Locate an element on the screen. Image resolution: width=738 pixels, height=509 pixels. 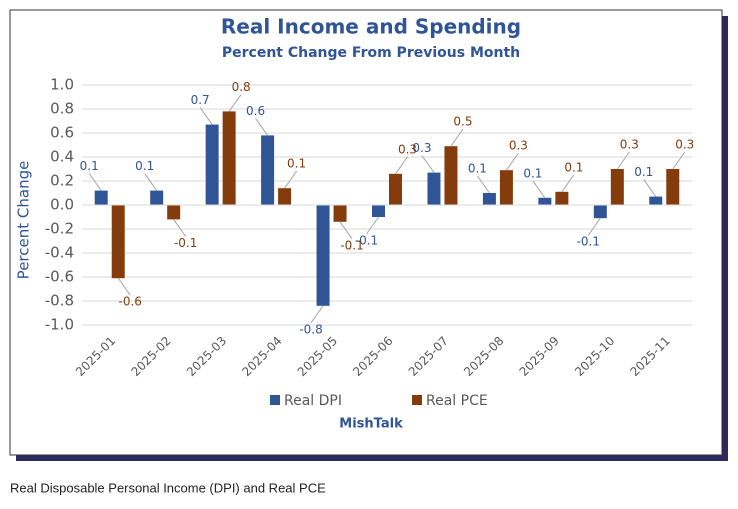
y-tick-label: 0.8 is located at coordinates (62, 109).